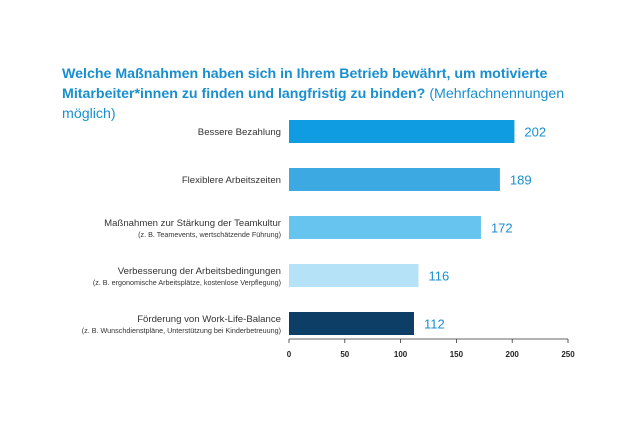 This screenshot has width=642, height=439. Describe the element at coordinates (401, 354) in the screenshot. I see `x-tick-label-100: 100` at that location.